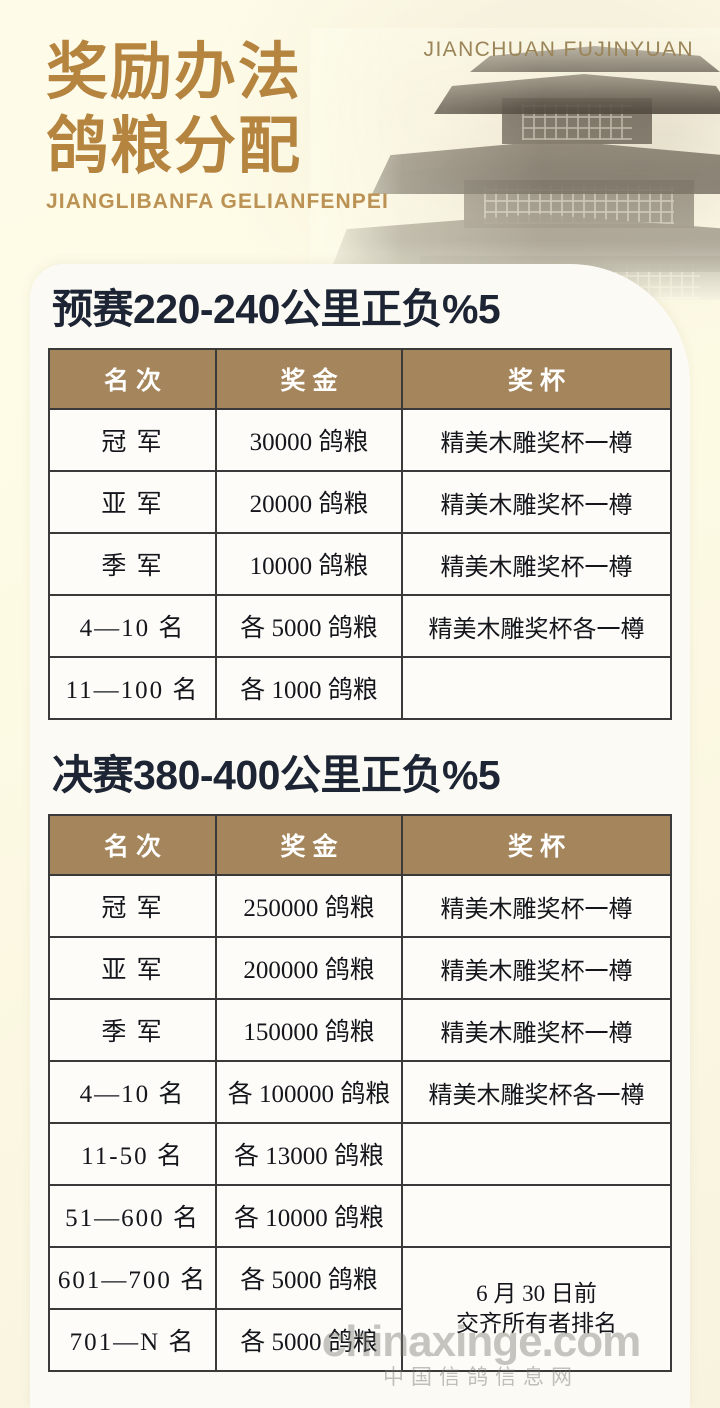 The height and width of the screenshot is (1408, 720). What do you see at coordinates (536, 1293) in the screenshot?
I see `deadline-note-line-1: 6 月 30 日前` at bounding box center [536, 1293].